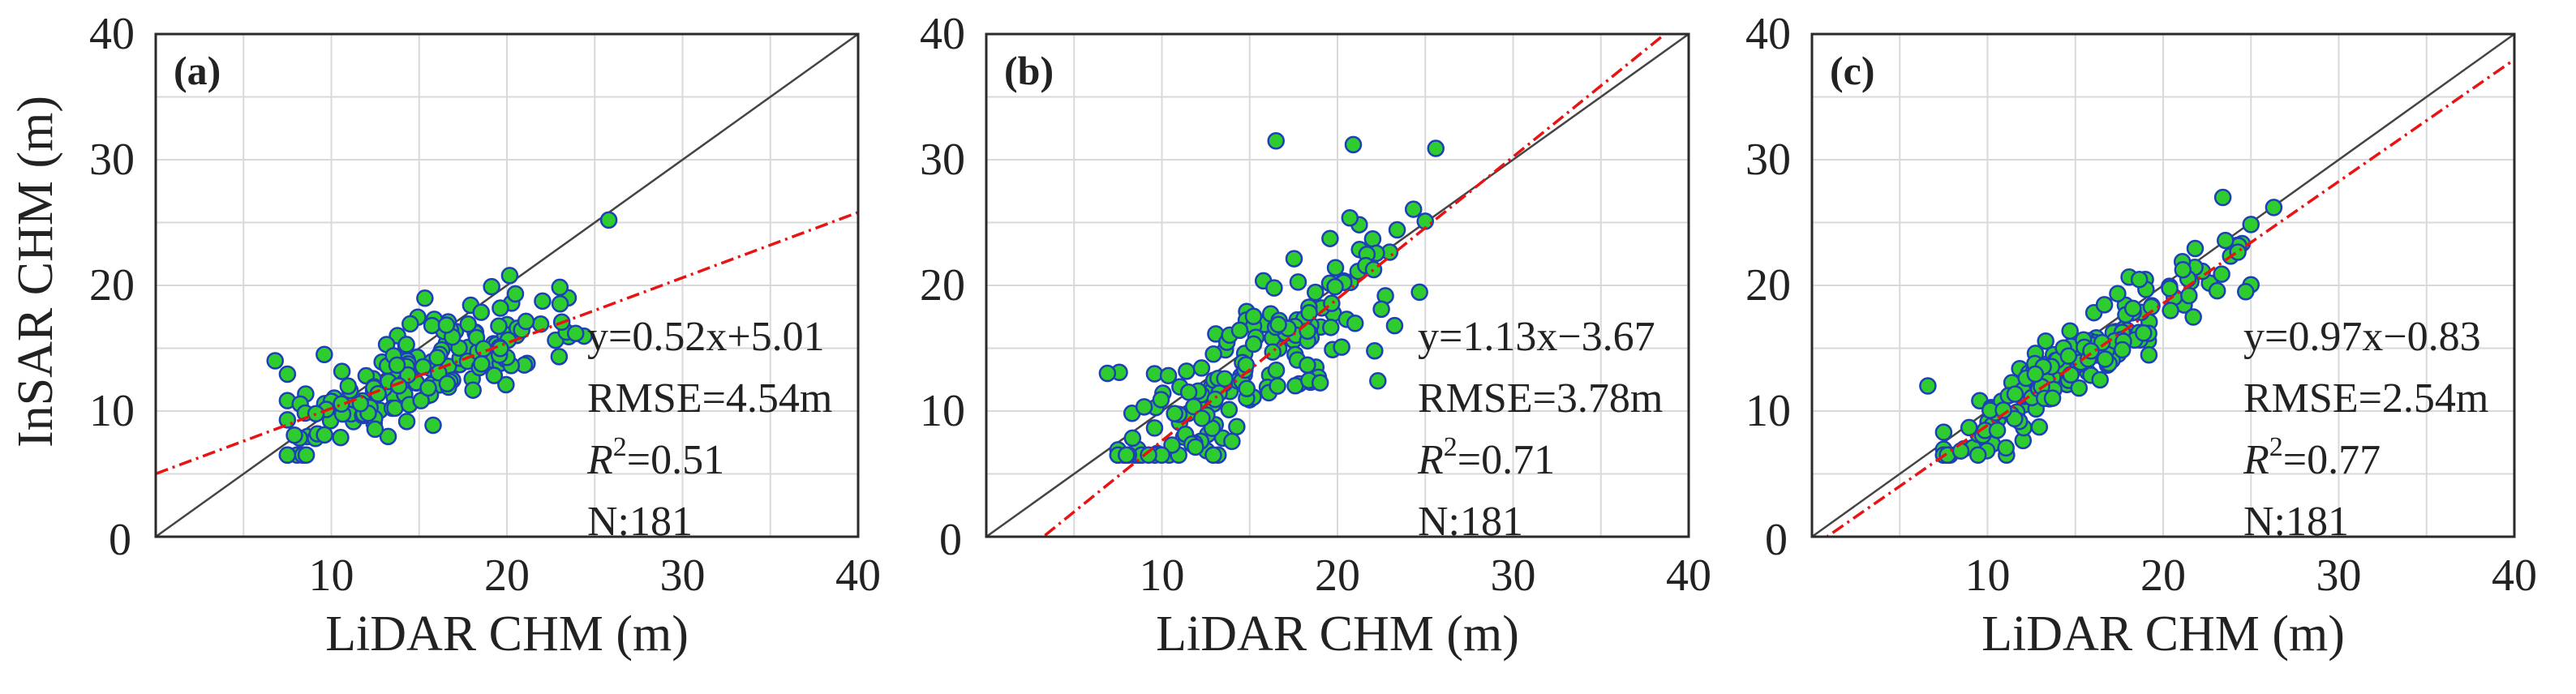 This screenshot has height=694, width=2576. I want to click on panel-label: (a), so click(197, 70).